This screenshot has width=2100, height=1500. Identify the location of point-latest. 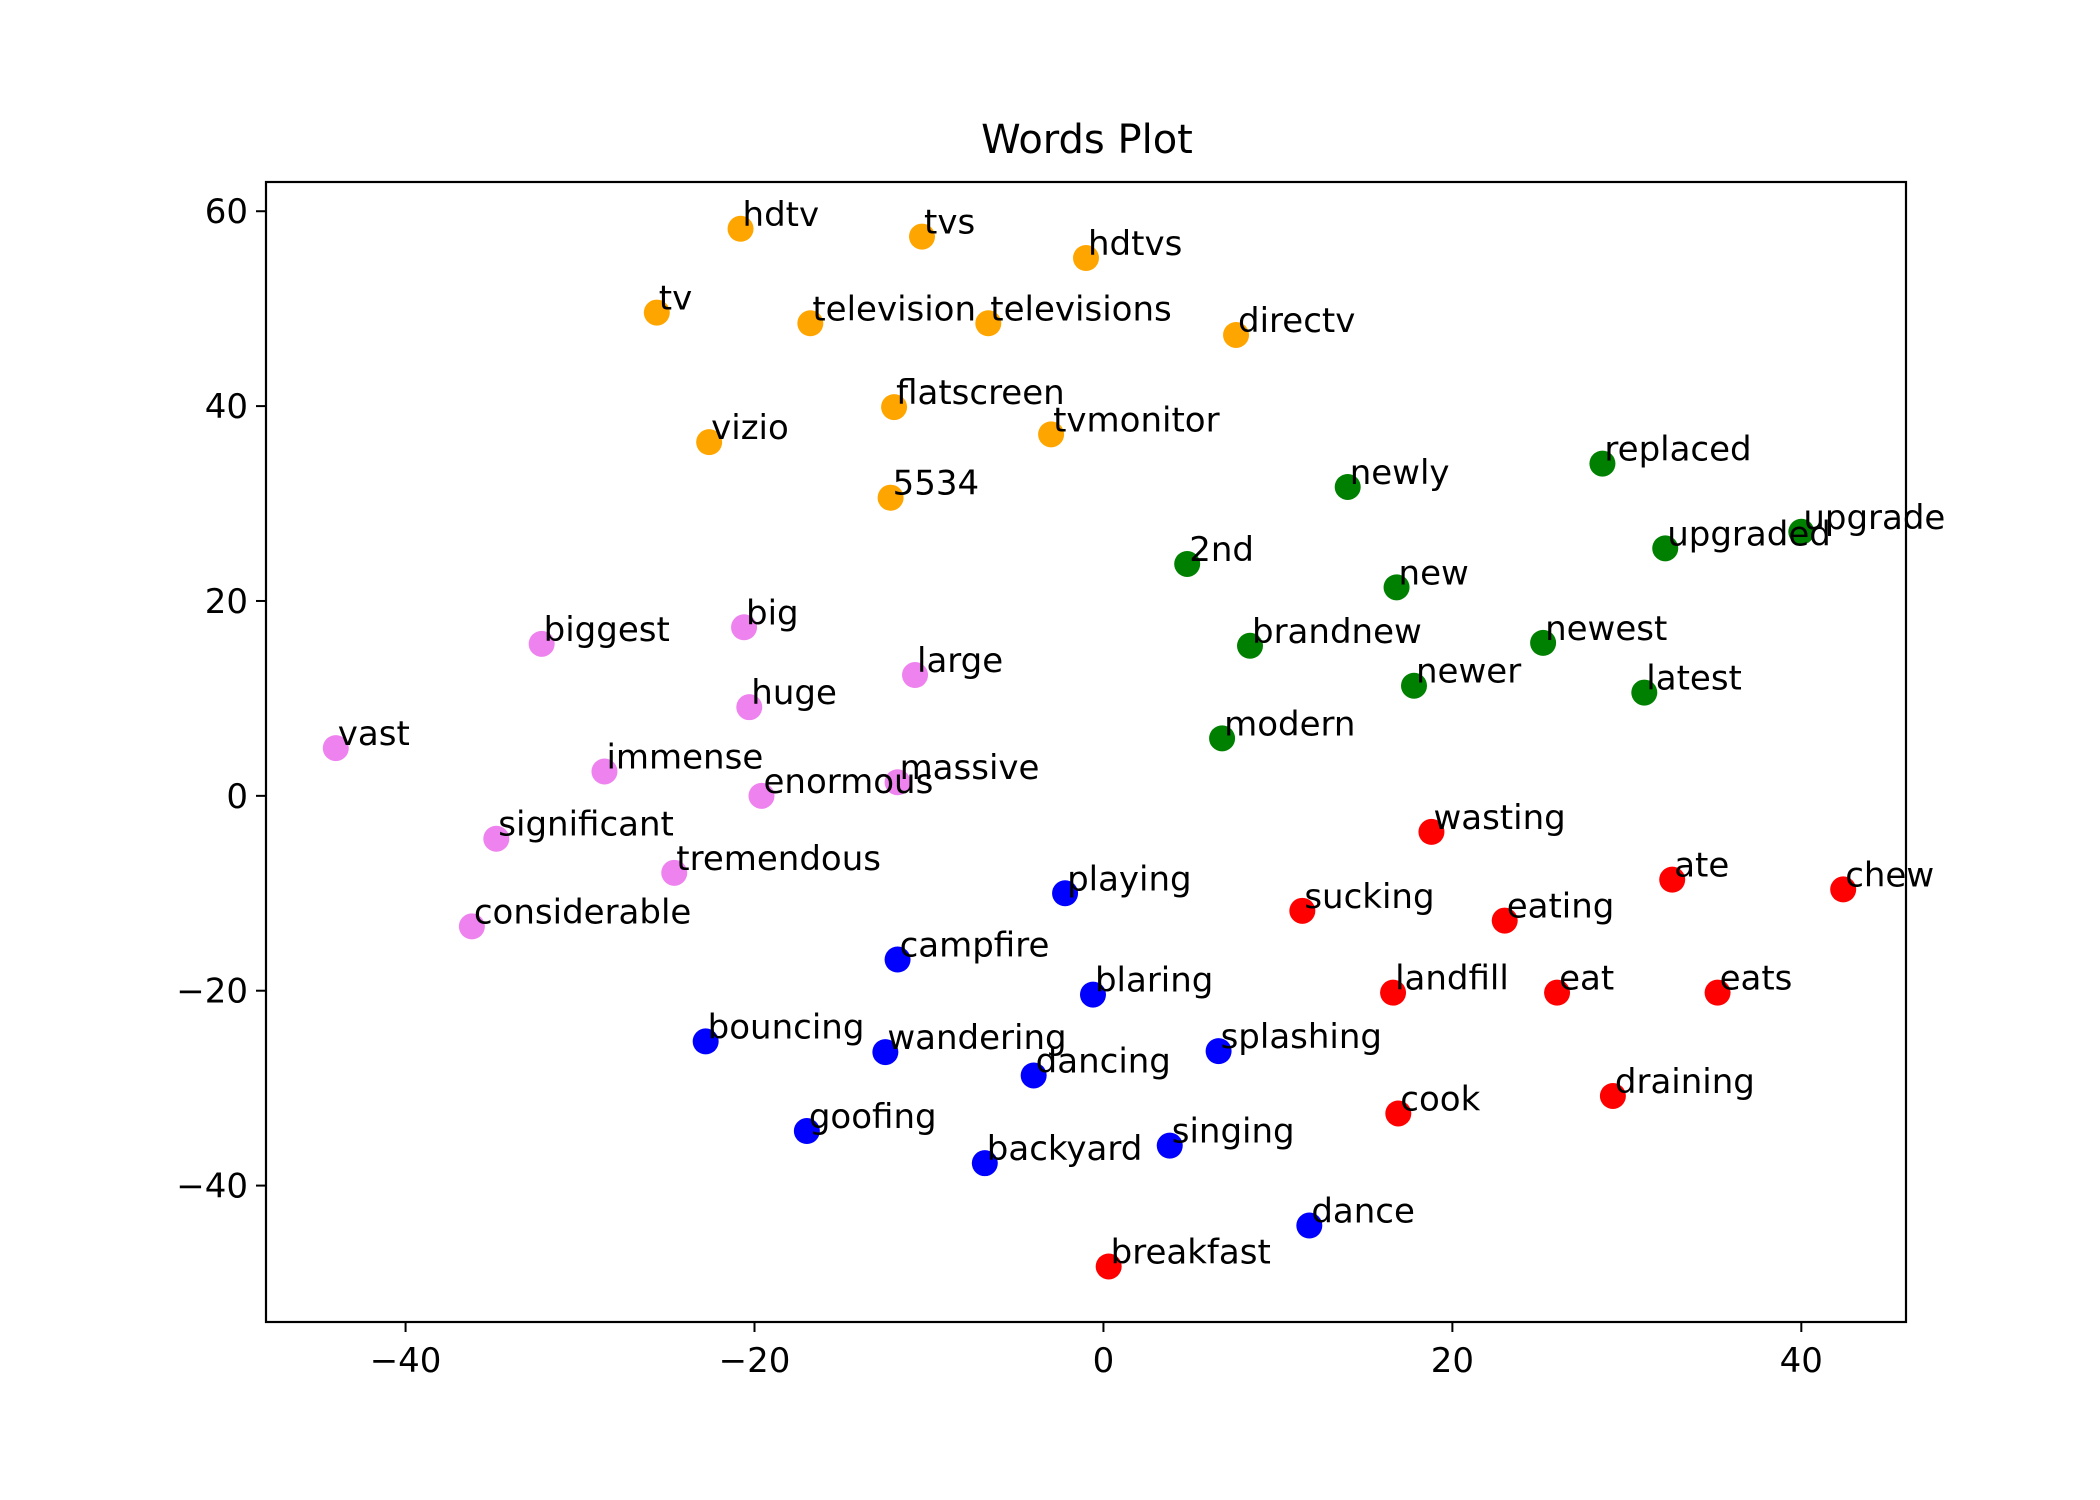
(1644, 692).